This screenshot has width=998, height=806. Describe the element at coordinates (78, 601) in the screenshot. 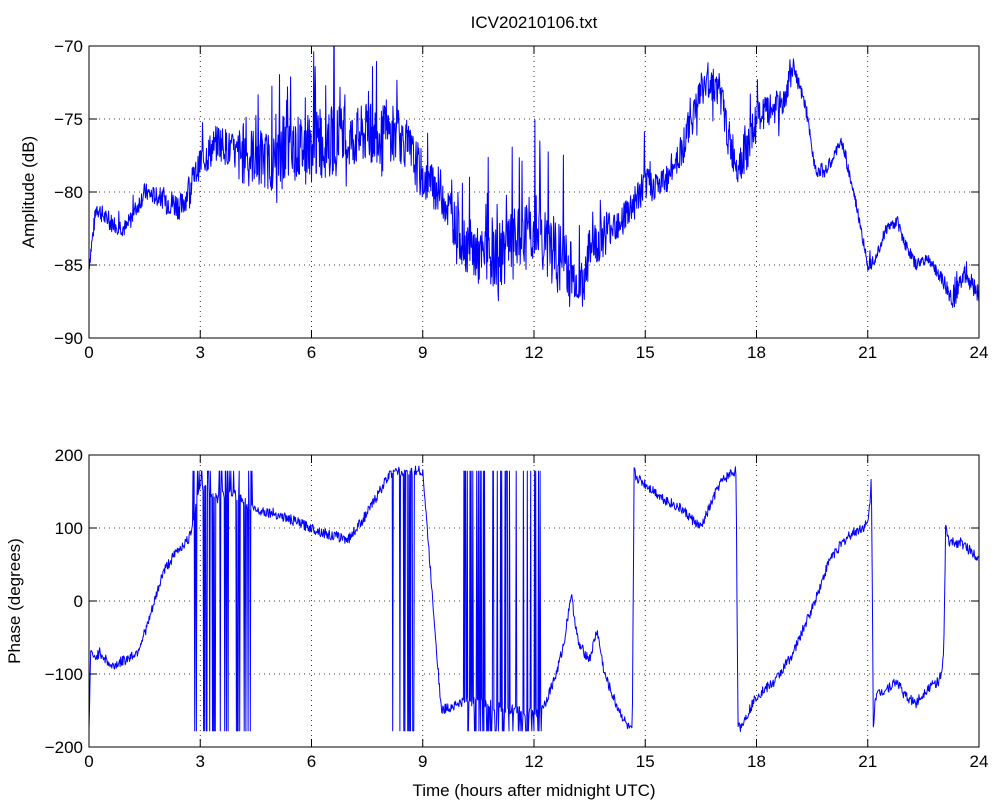

I see `y-tick-label: 0` at that location.